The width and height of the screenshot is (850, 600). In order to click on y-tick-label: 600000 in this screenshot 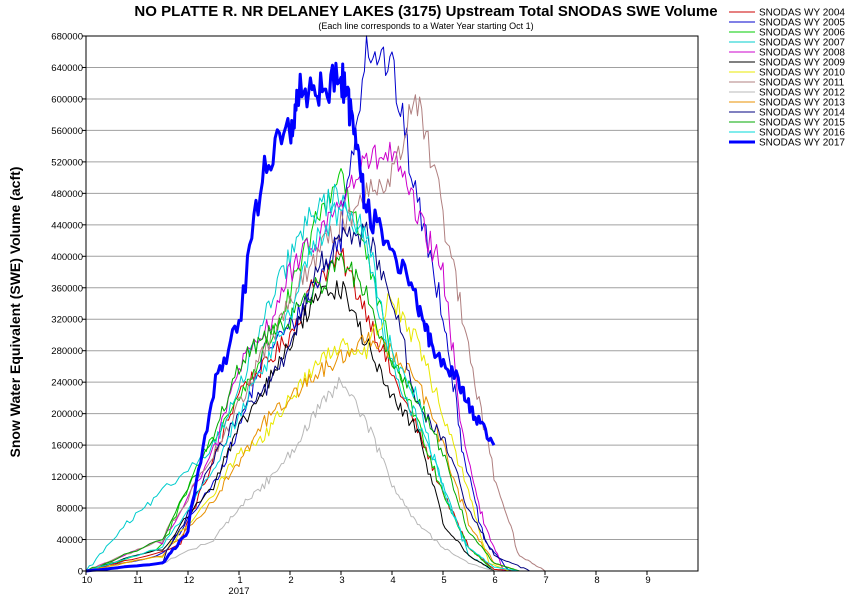, I will do `click(67, 99)`.